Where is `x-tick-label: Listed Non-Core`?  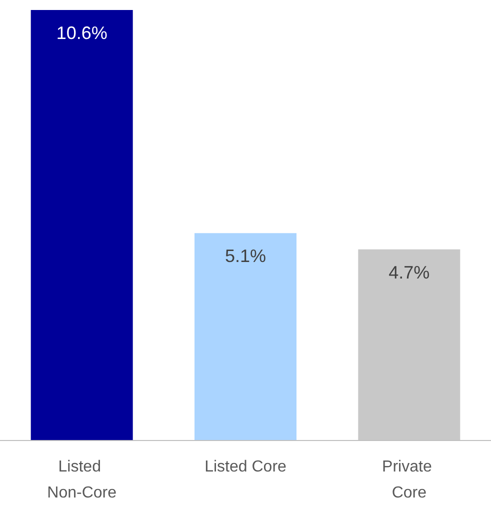
x-tick-label: Listed Non-Core is located at coordinates (82, 480).